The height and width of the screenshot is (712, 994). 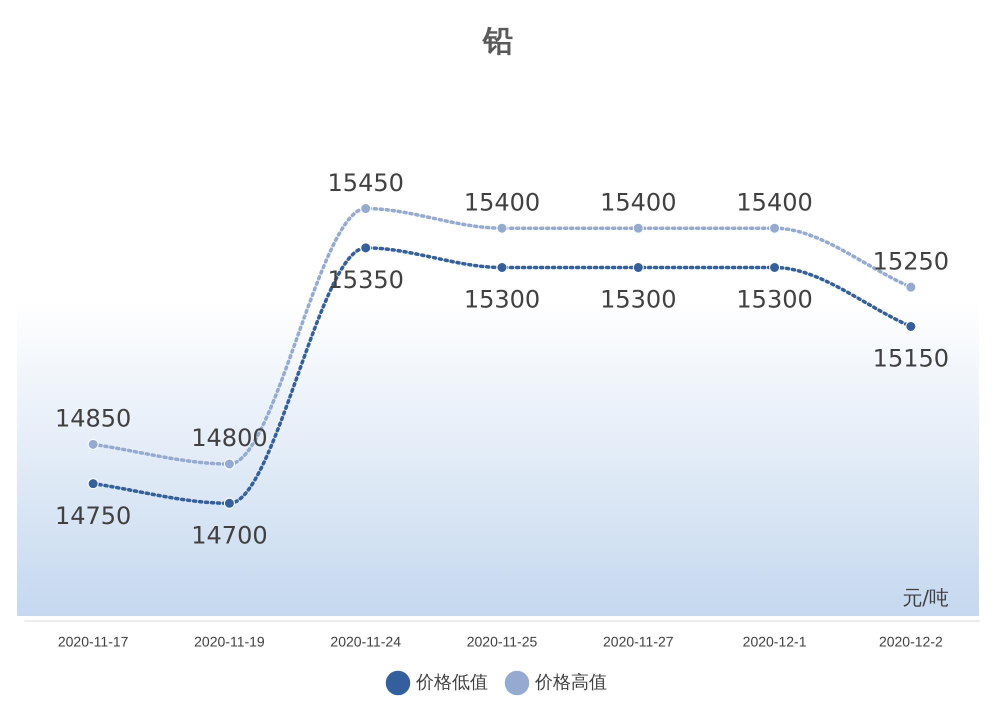 What do you see at coordinates (229, 641) in the screenshot?
I see `x-tick-label: 2020-11-19` at bounding box center [229, 641].